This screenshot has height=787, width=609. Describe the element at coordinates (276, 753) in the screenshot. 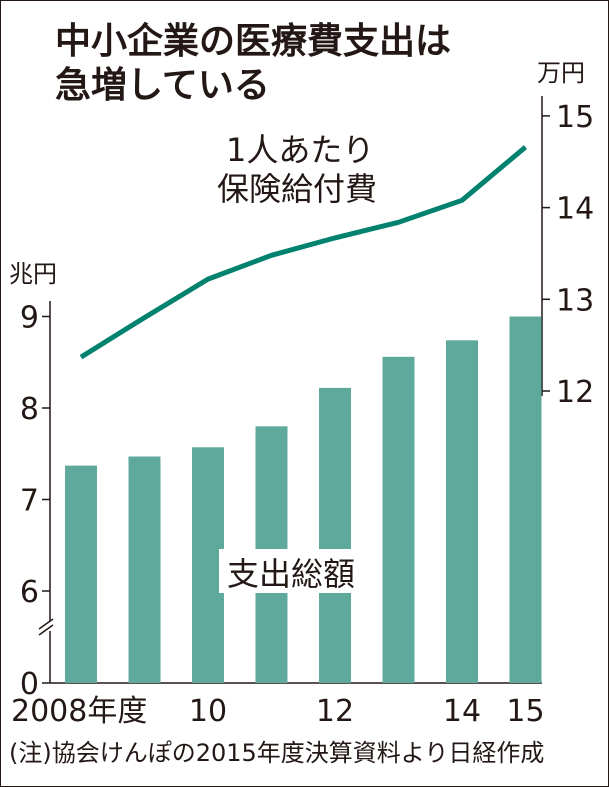

I see `source-note: (注)協会けんぽの2015年度決算資料より日経作成` at that location.